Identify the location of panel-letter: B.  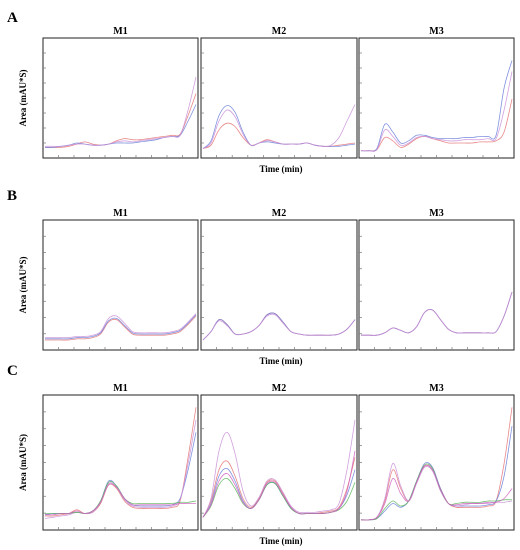
(12, 196).